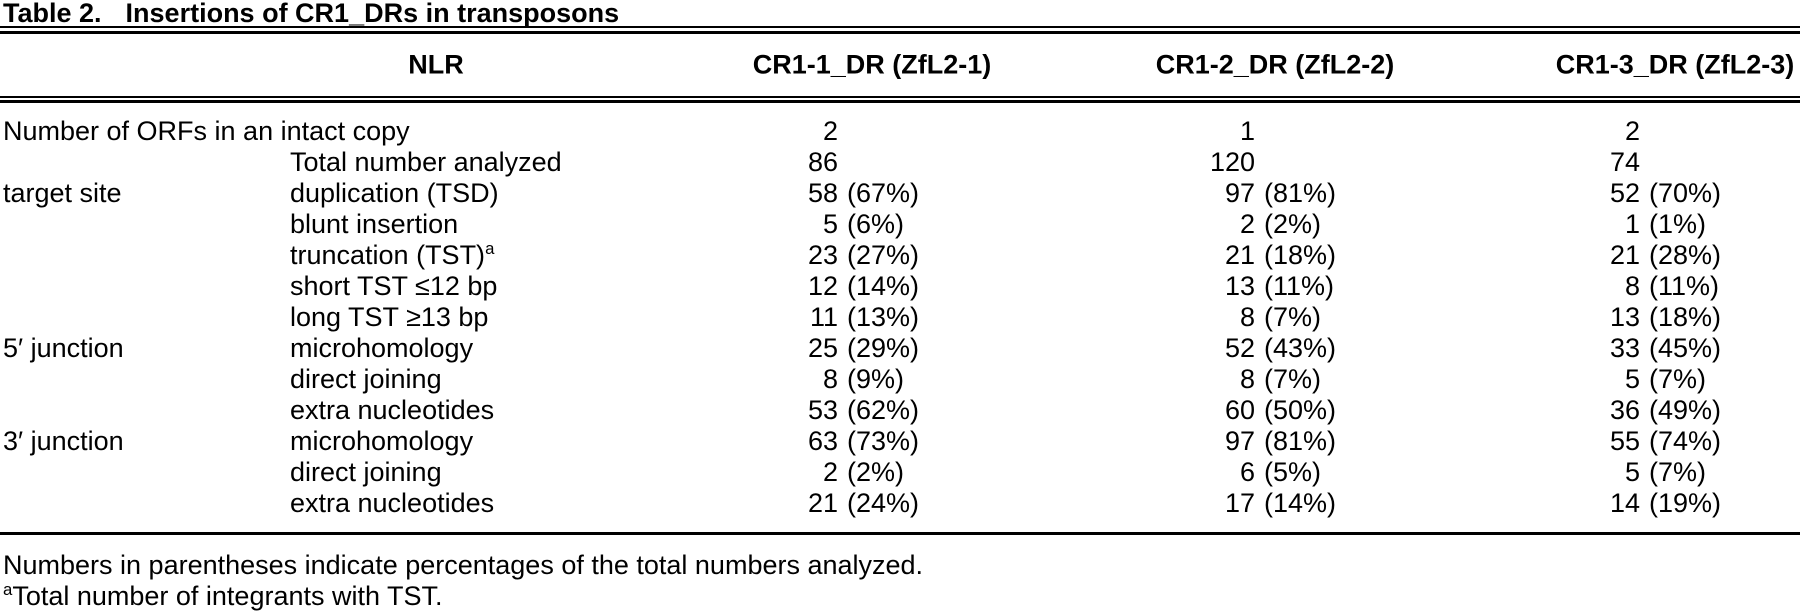  Describe the element at coordinates (1624, 441) in the screenshot. I see `cell-count: 55` at that location.